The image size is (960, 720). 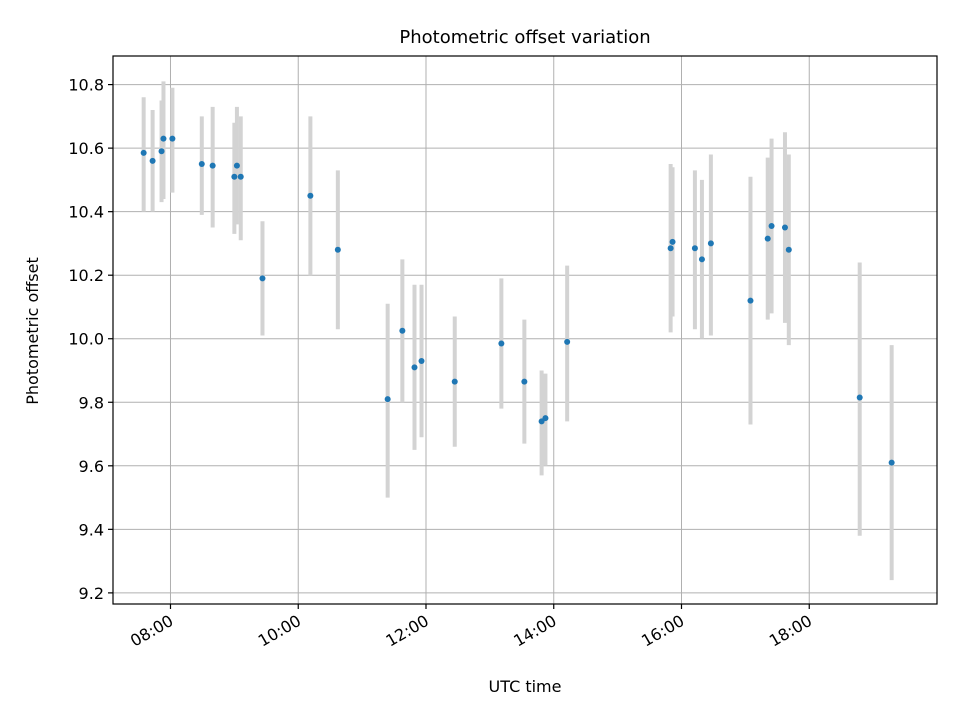 I want to click on x-tick-label: 10:00, so click(x=279, y=631).